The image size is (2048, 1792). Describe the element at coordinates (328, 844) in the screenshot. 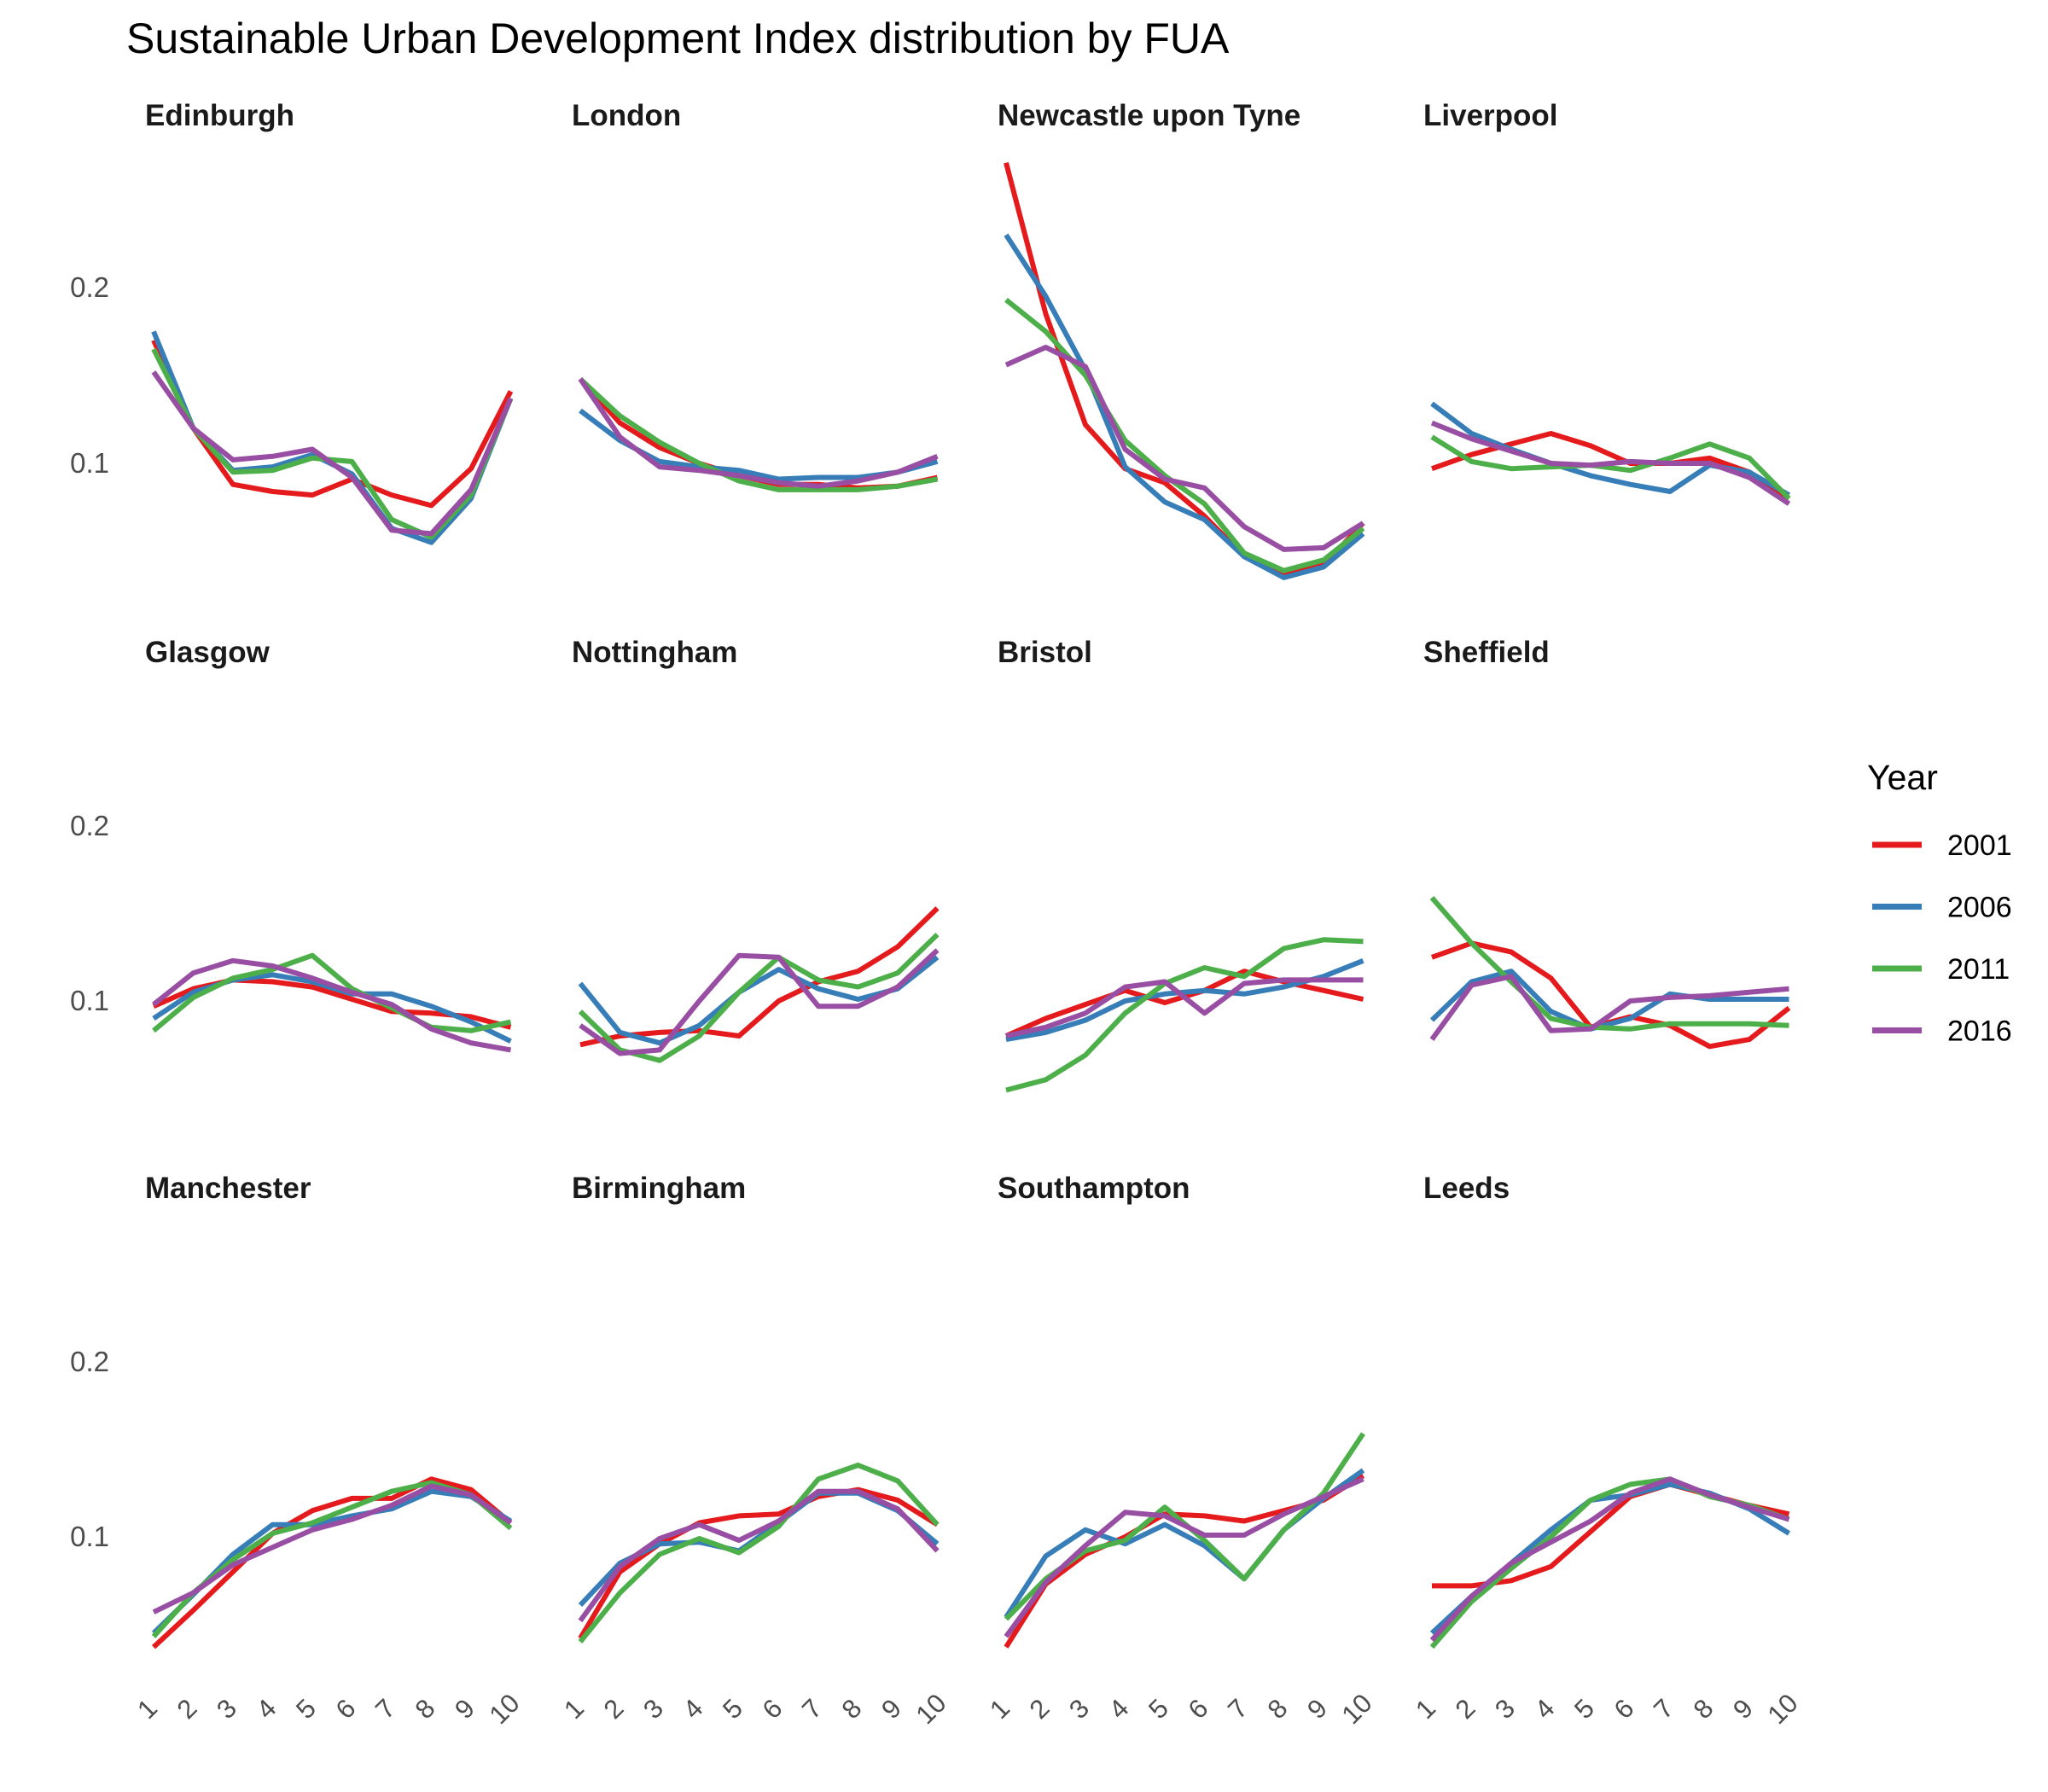

I see `facet-panel-glasgow: Glasgow` at that location.